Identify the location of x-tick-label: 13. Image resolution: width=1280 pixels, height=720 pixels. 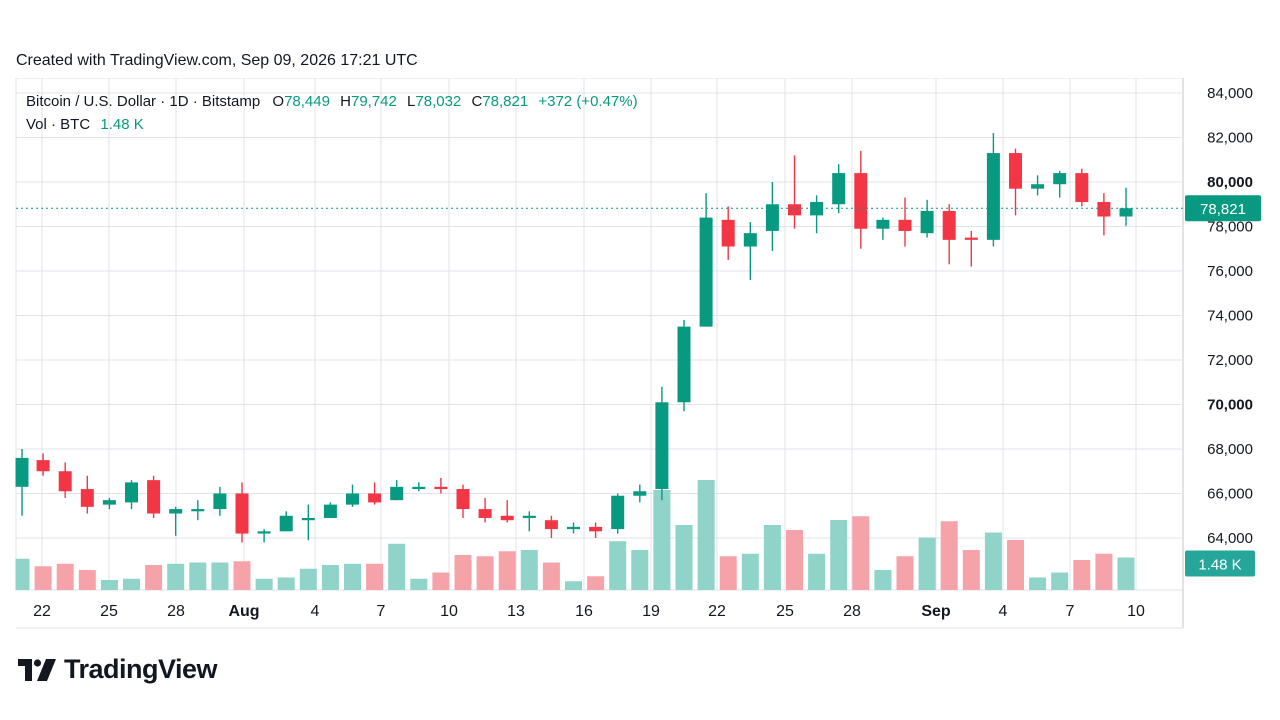
(516, 611).